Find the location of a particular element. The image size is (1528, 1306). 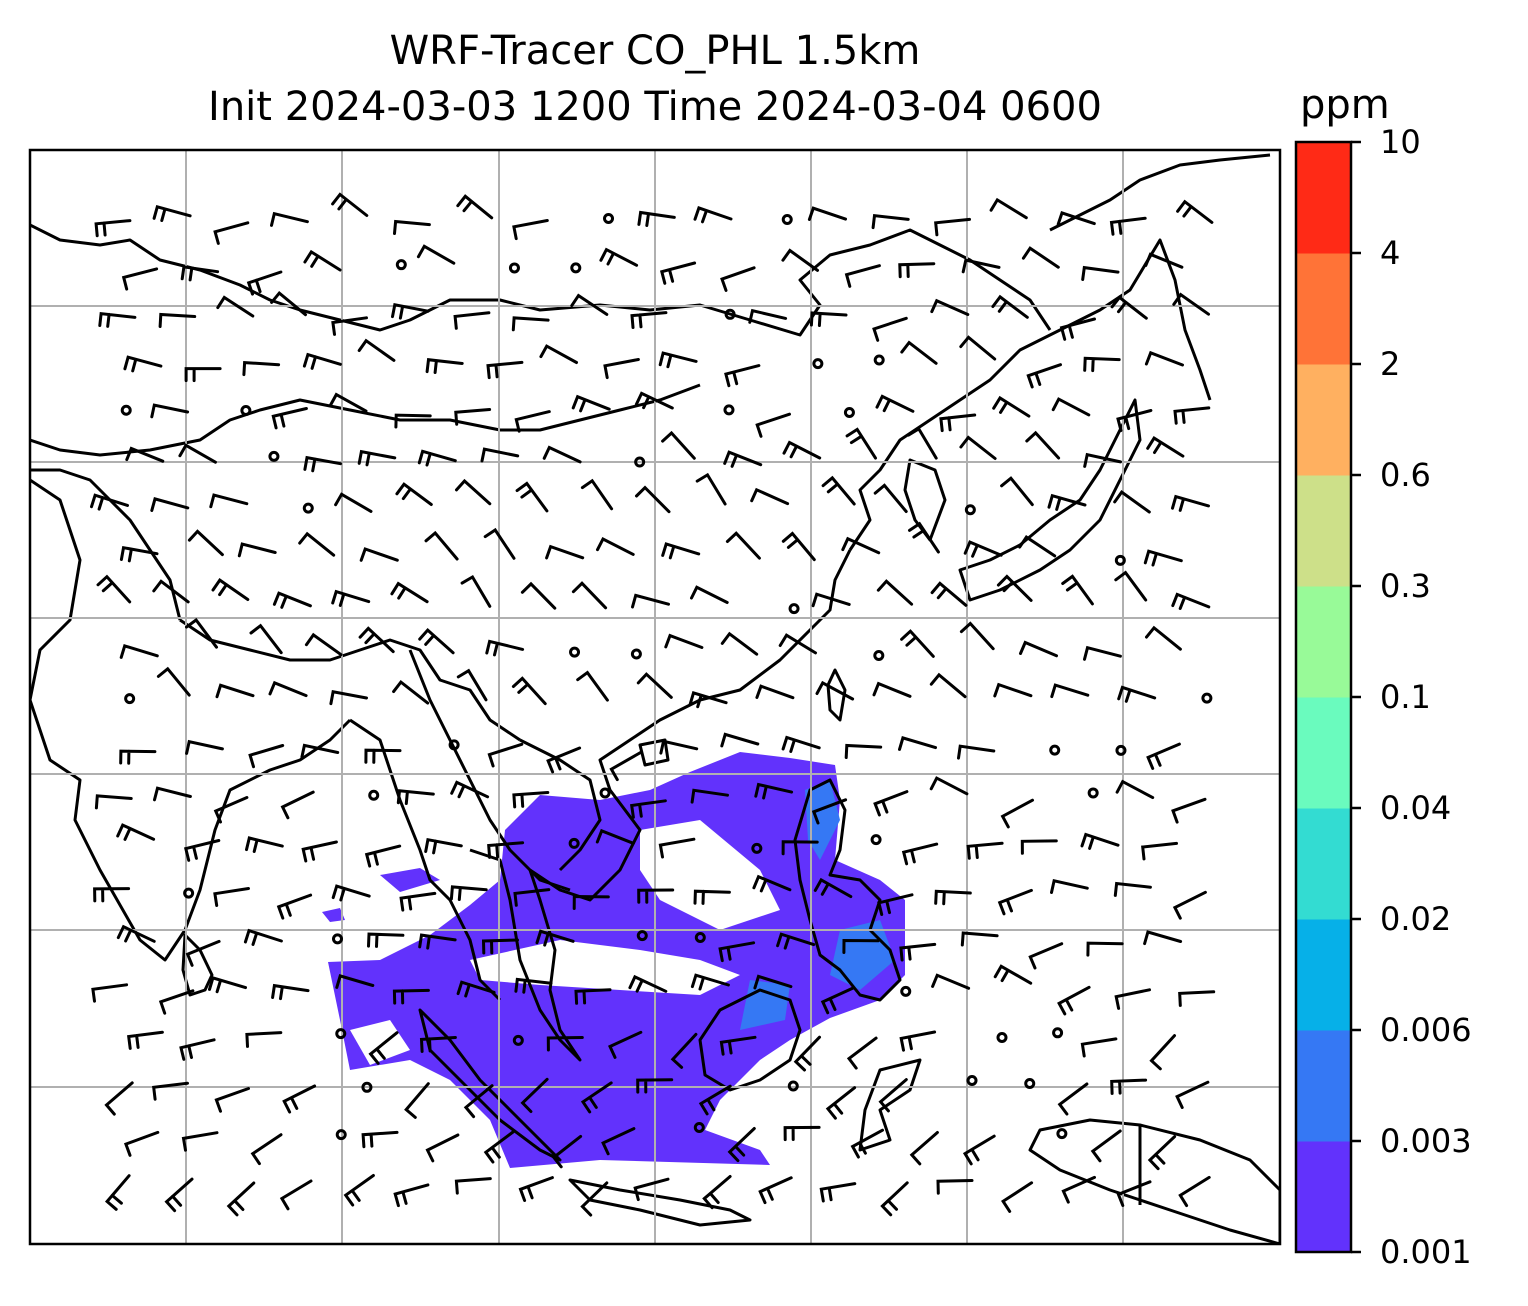

colorbar-tick-label: 0.001 is located at coordinates (1426, 1252).